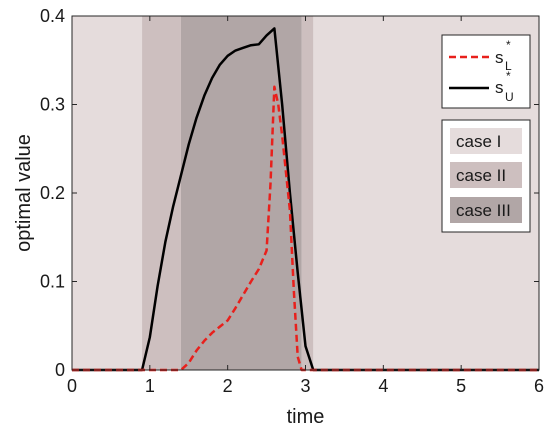 The image size is (552, 433). What do you see at coordinates (52, 16) in the screenshot?
I see `y-tick-label: 0.4` at bounding box center [52, 16].